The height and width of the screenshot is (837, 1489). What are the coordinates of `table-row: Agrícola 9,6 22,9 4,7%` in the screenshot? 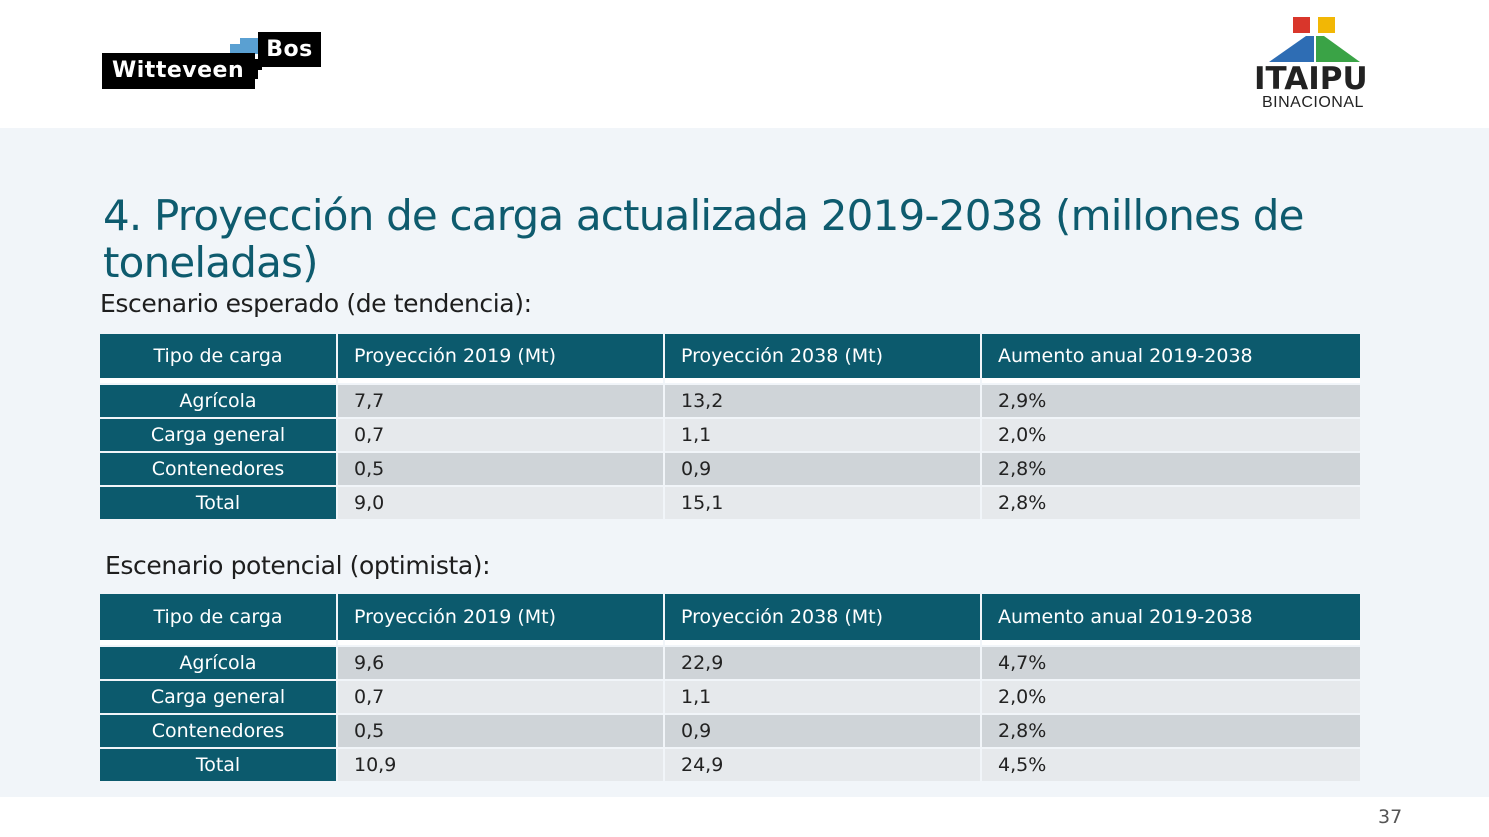 It's located at (730, 663).